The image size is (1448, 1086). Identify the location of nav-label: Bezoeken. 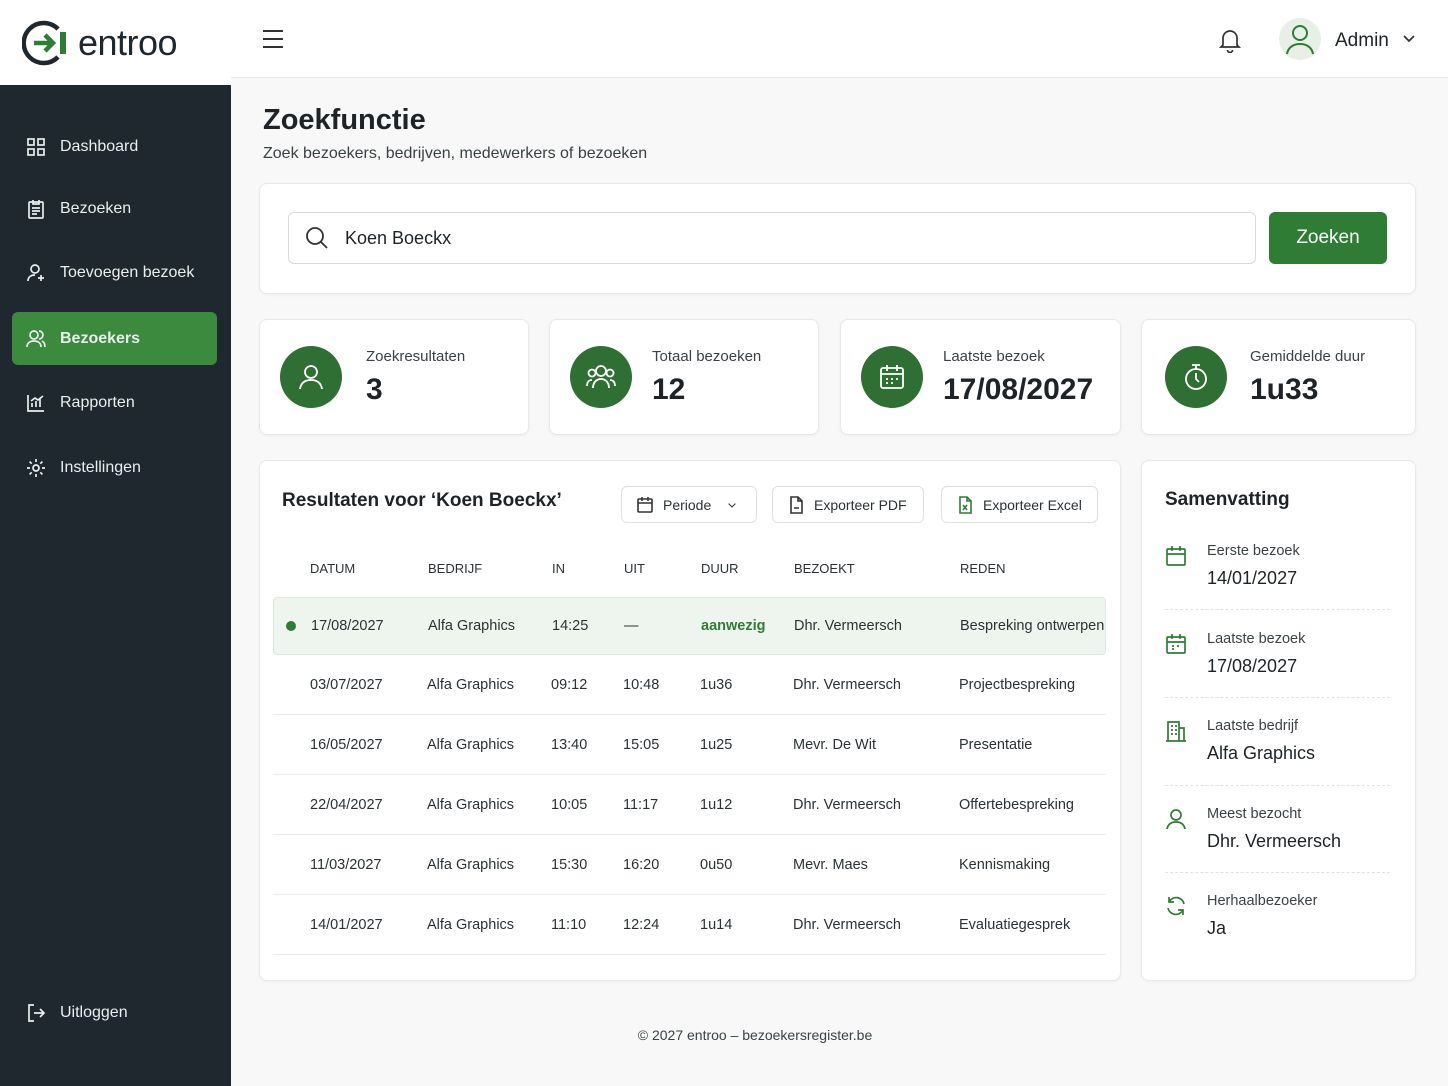
(96, 208).